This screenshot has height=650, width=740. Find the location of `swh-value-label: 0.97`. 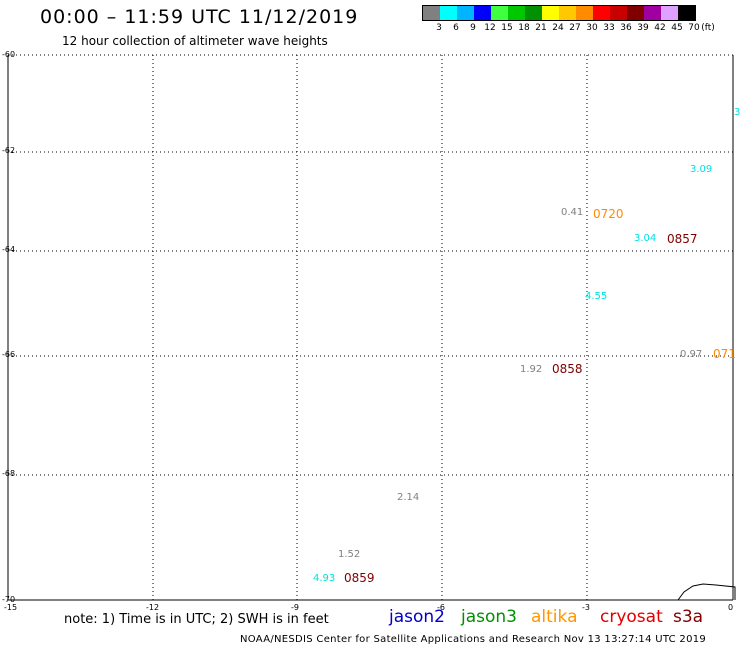

swh-value-label: 0.97 is located at coordinates (691, 354).